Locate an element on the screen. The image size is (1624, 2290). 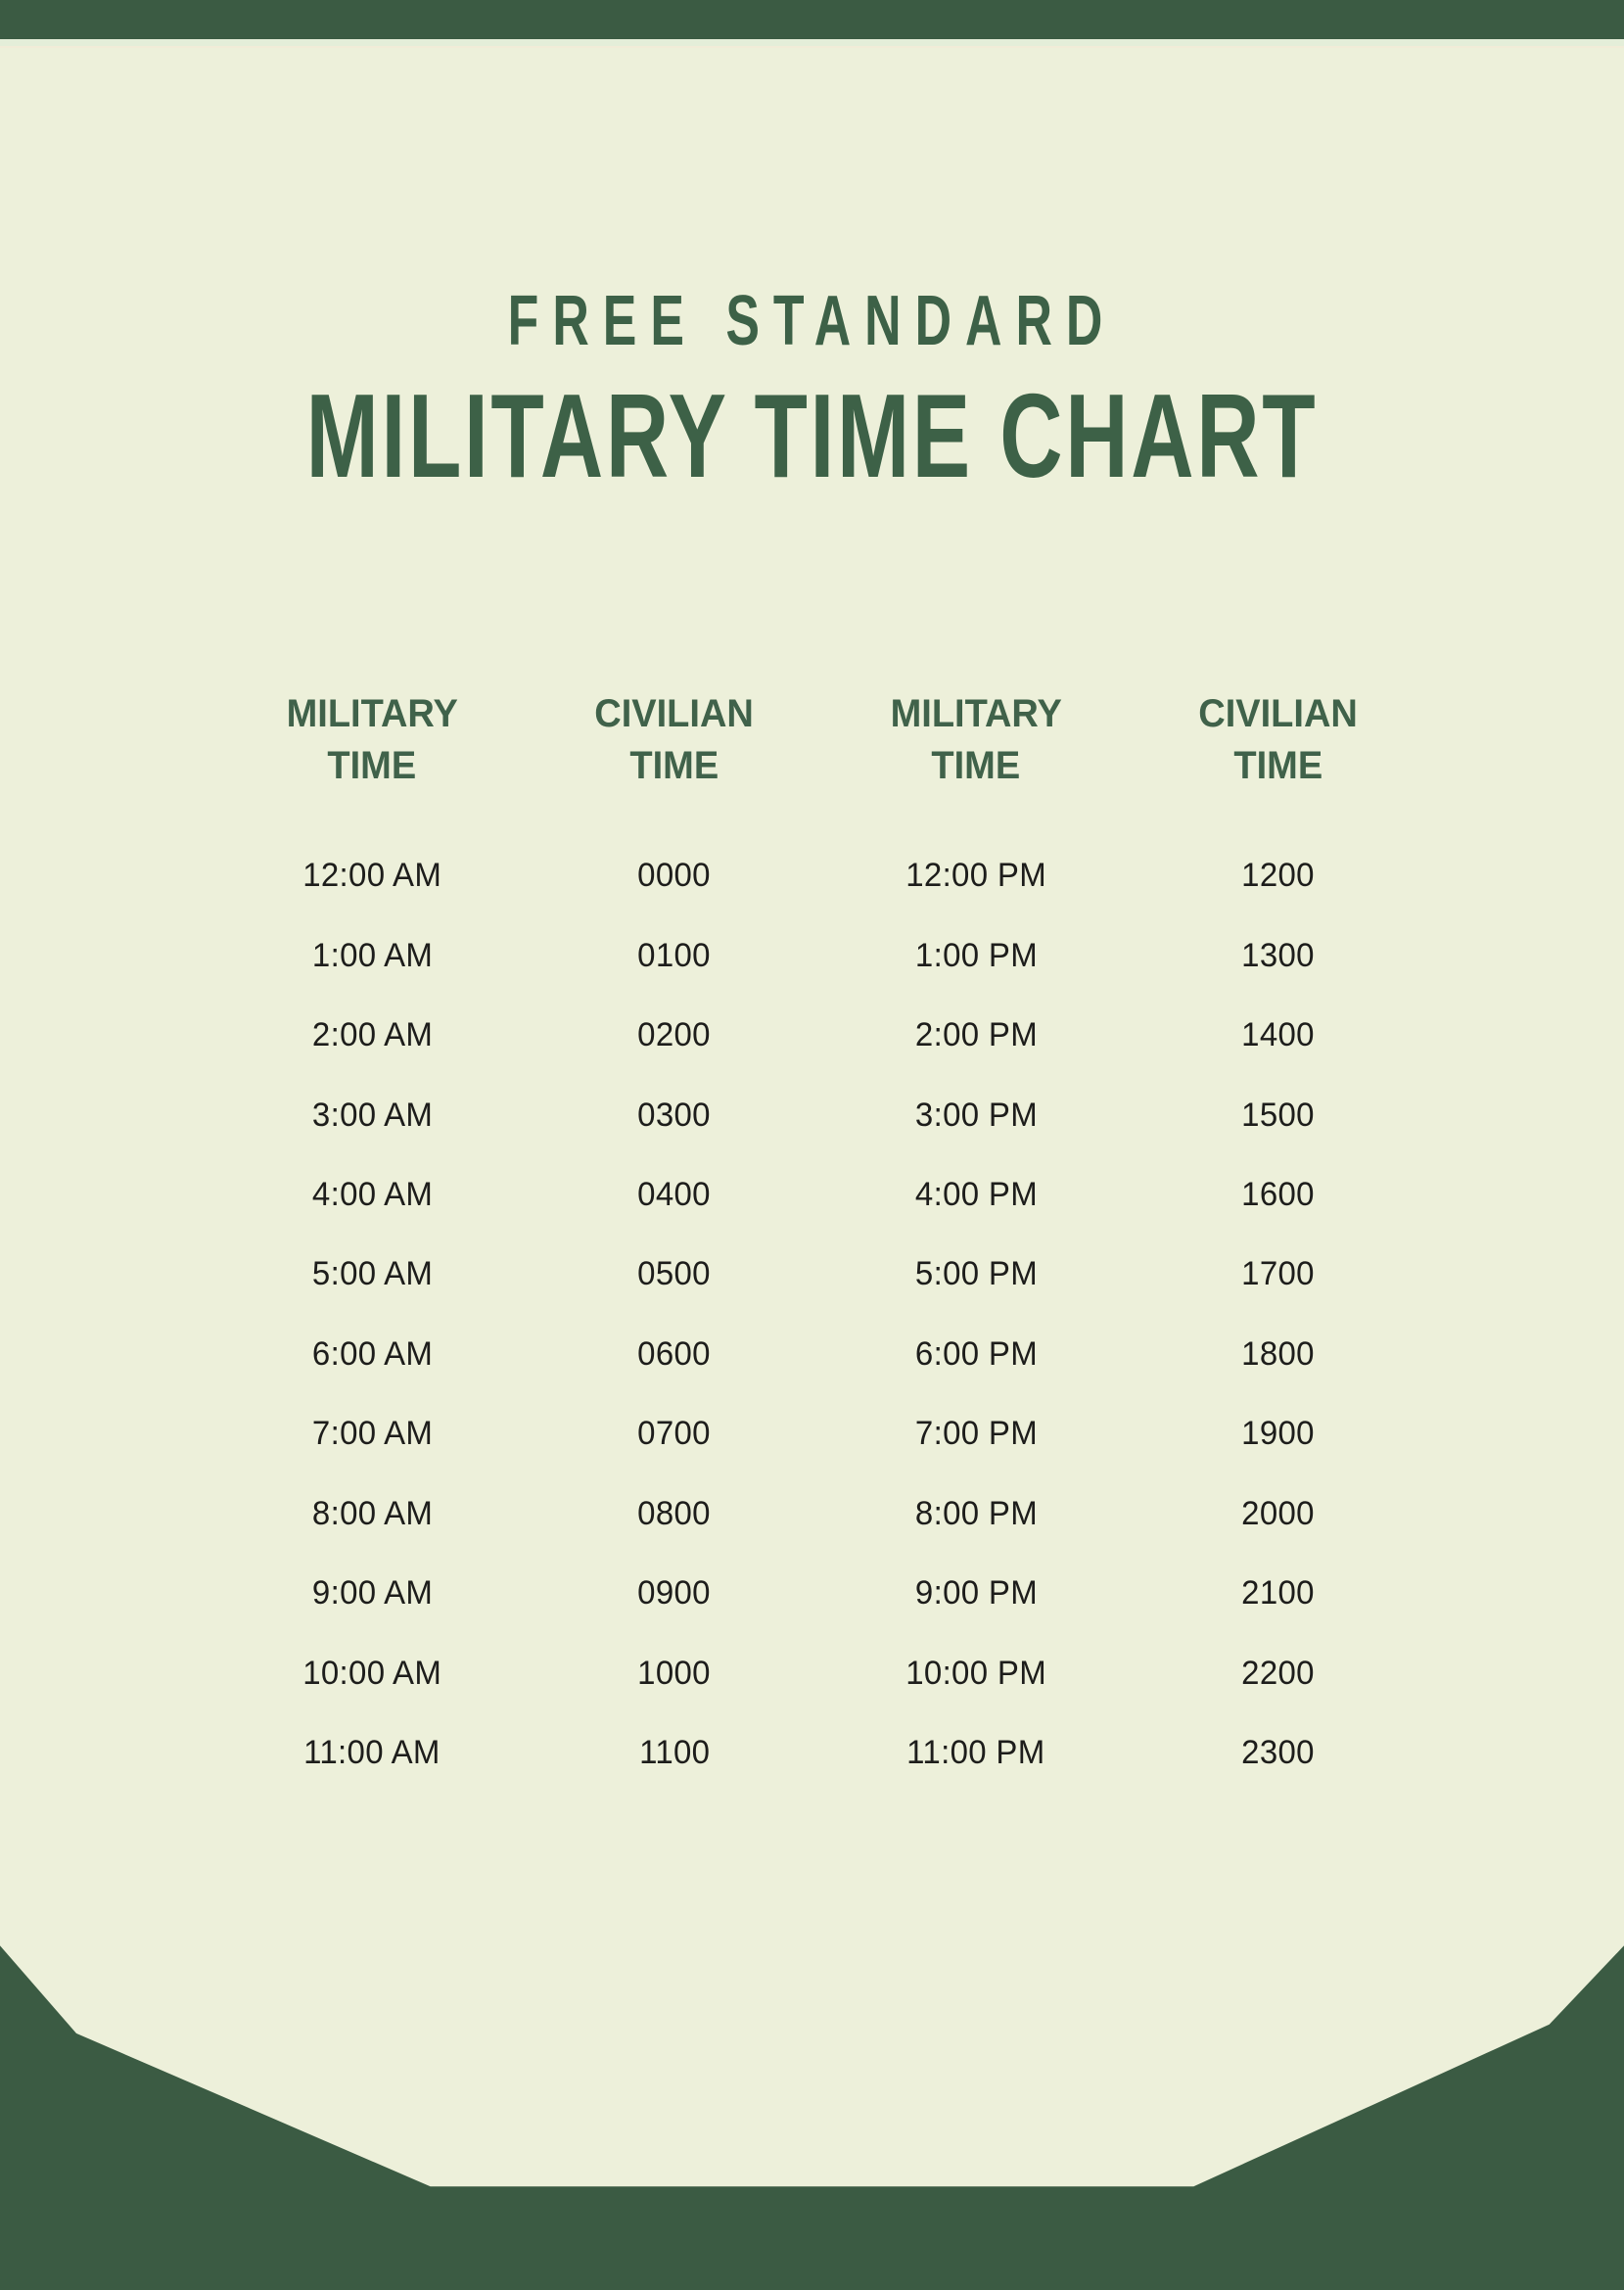
military-time-value: 1800 is located at coordinates (1278, 1353).